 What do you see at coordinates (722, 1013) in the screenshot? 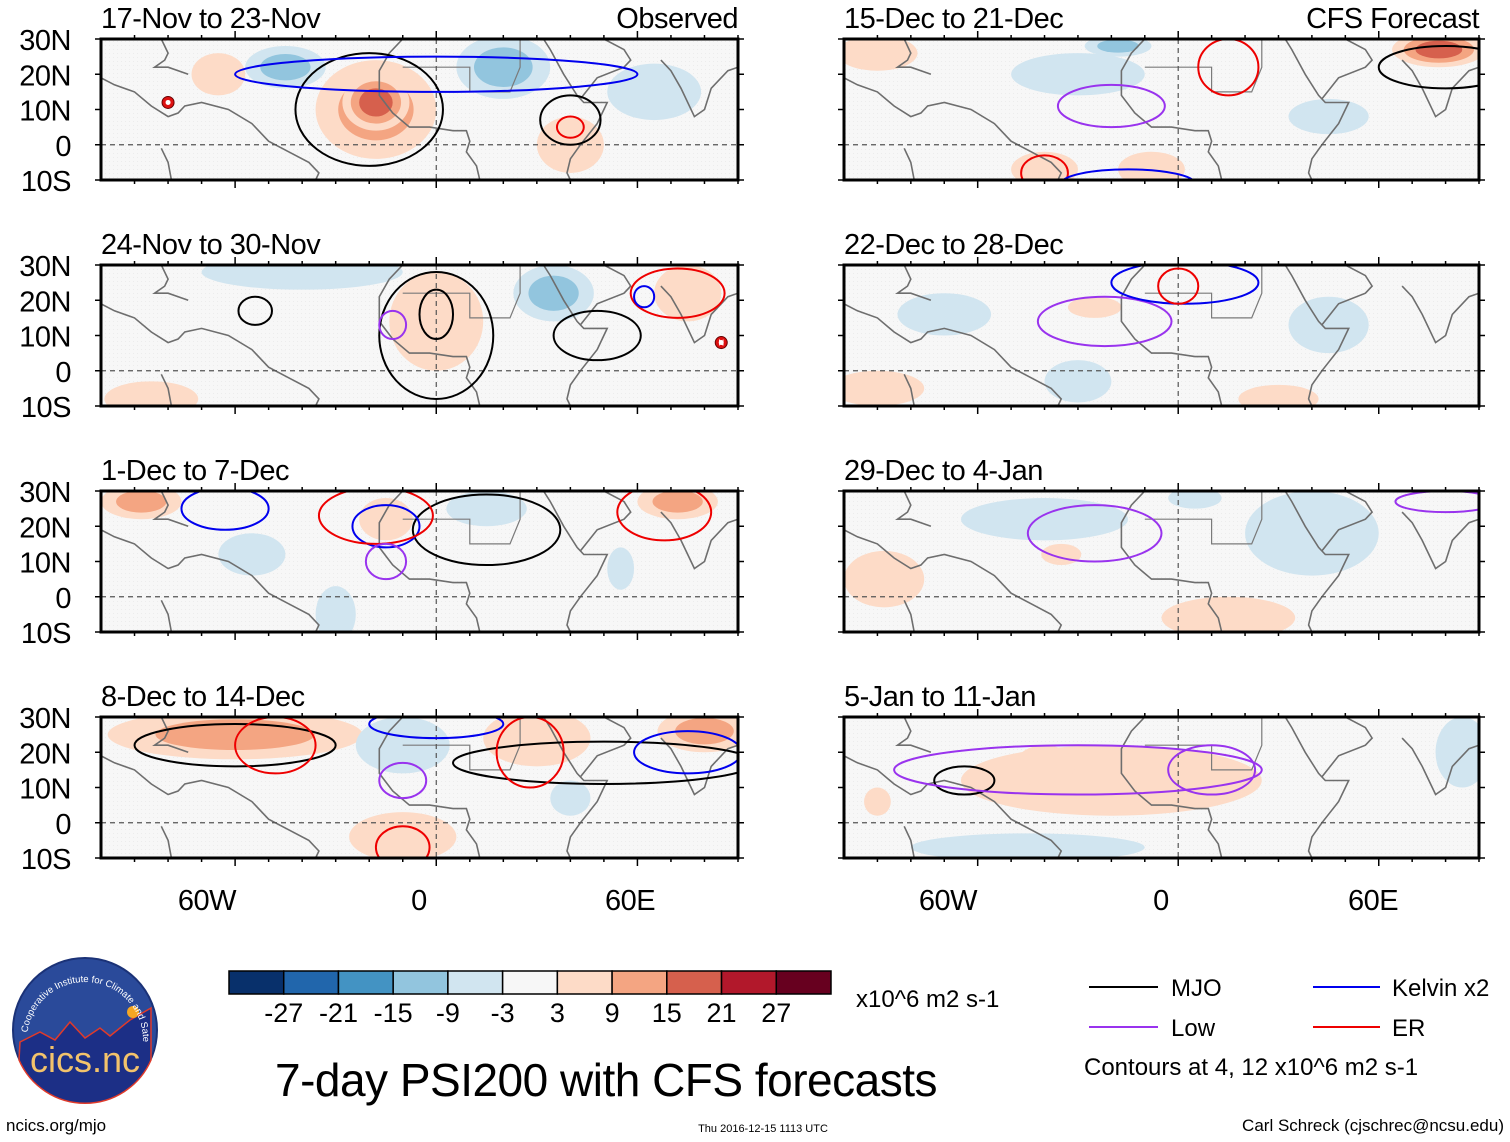
I see `colorbar-tick-label: 21` at bounding box center [722, 1013].